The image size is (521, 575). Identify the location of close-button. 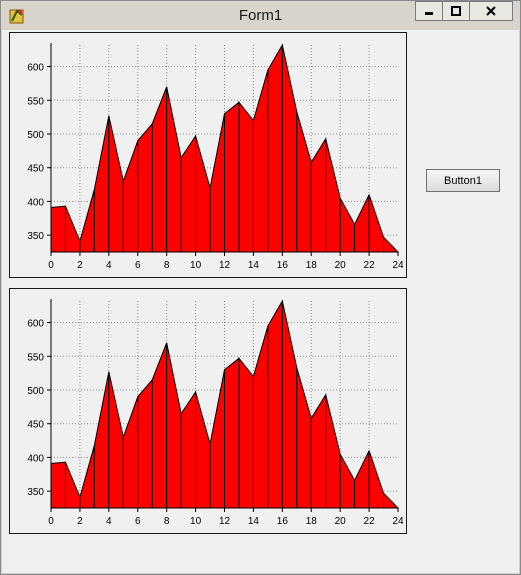
(491, 11).